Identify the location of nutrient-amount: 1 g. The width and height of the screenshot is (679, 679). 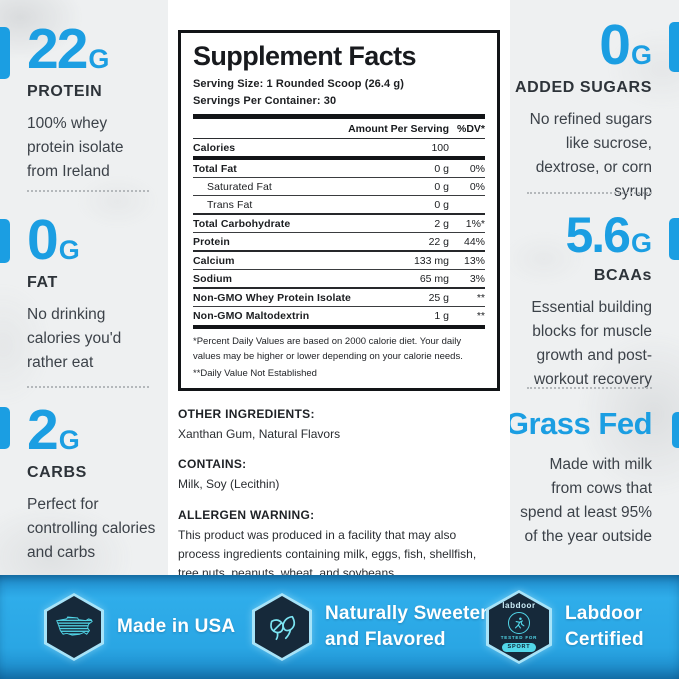
(441, 315).